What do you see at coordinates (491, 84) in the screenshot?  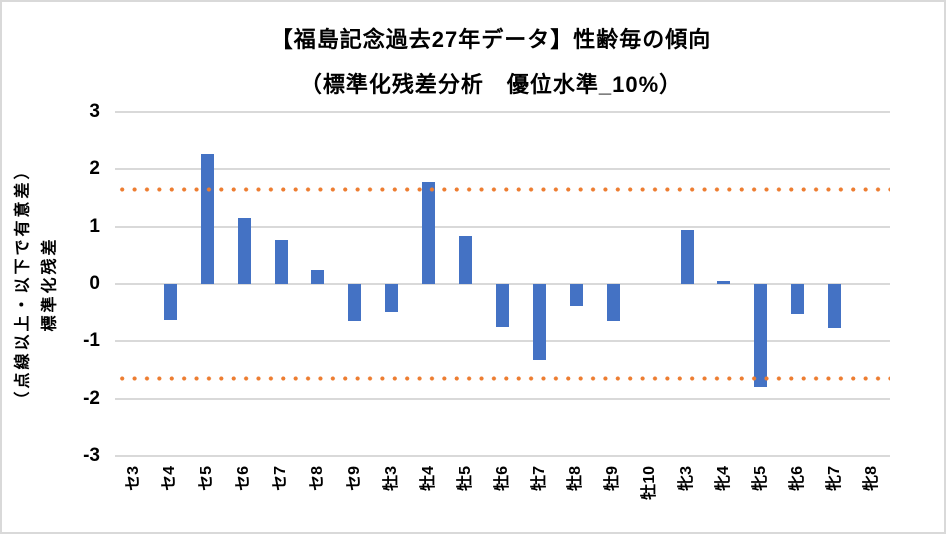 I see `chart-subtitle: （標準化残差分析 優位水準_10%）` at bounding box center [491, 84].